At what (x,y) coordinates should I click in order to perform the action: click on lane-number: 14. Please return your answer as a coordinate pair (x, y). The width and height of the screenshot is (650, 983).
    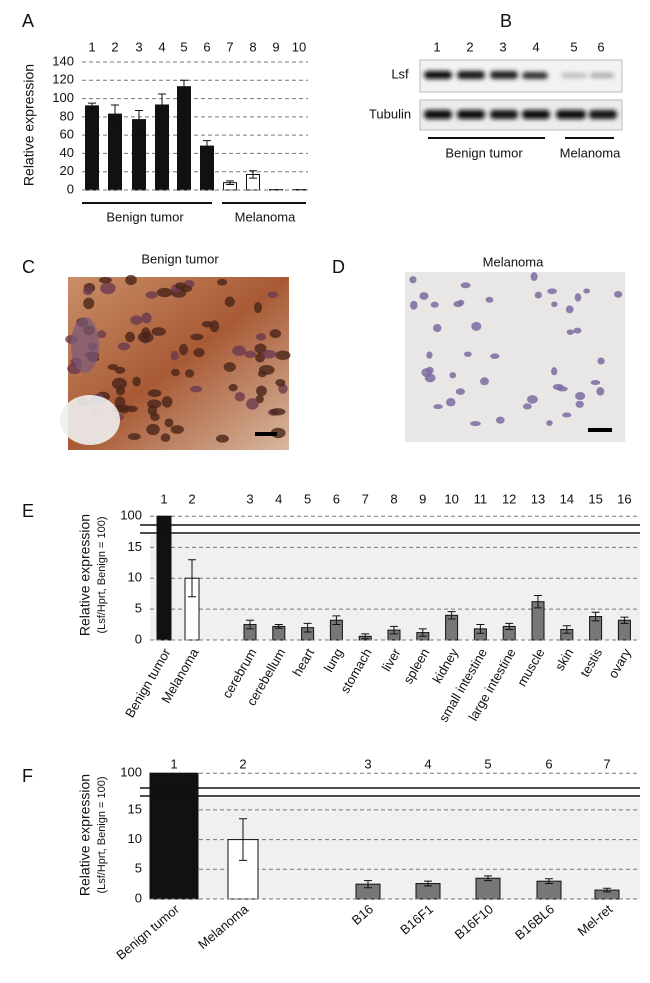
    Looking at the image, I should click on (567, 498).